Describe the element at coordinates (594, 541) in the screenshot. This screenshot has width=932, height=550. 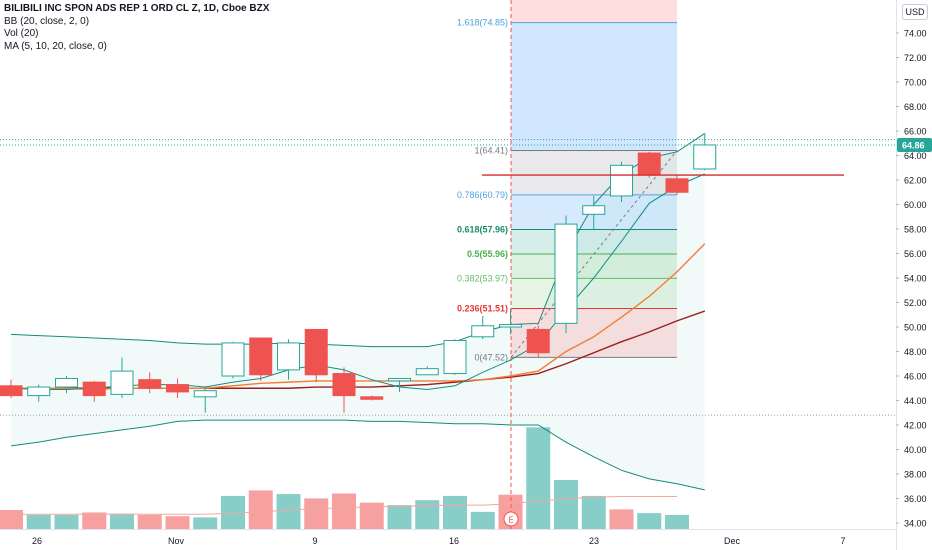
I see `date-axis-label: 23` at that location.